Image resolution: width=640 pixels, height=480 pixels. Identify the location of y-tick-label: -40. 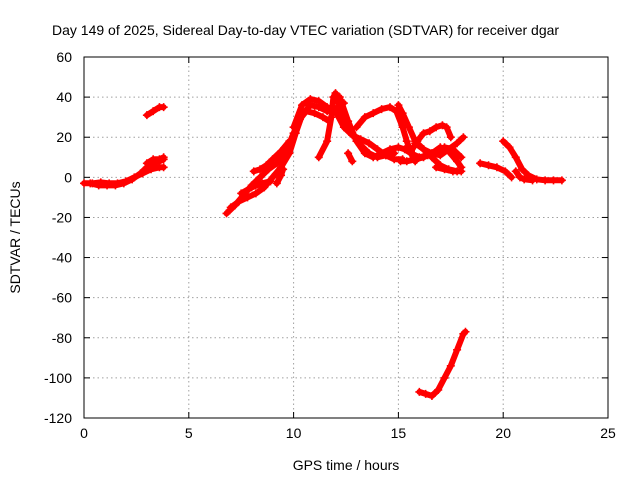
(62, 258).